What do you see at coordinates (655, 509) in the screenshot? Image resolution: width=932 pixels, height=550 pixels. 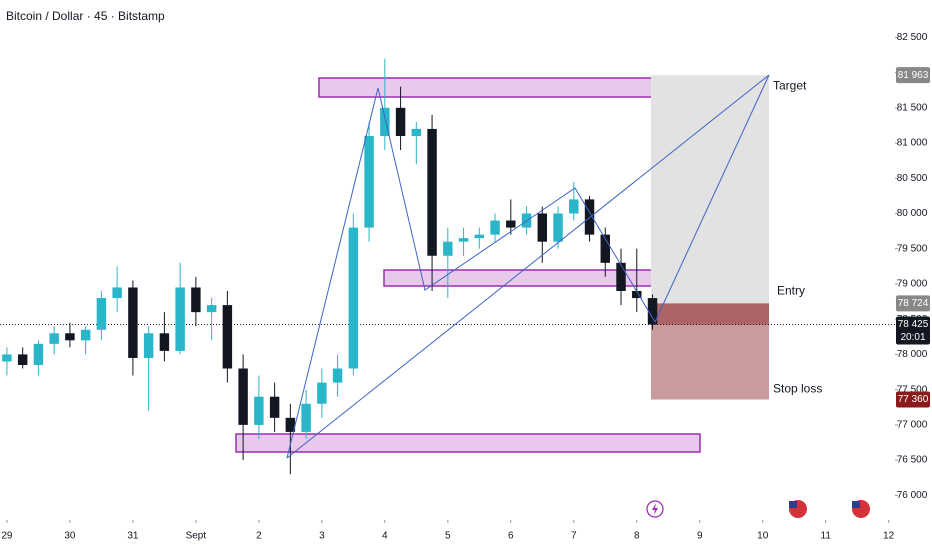 I see `lightning` at bounding box center [655, 509].